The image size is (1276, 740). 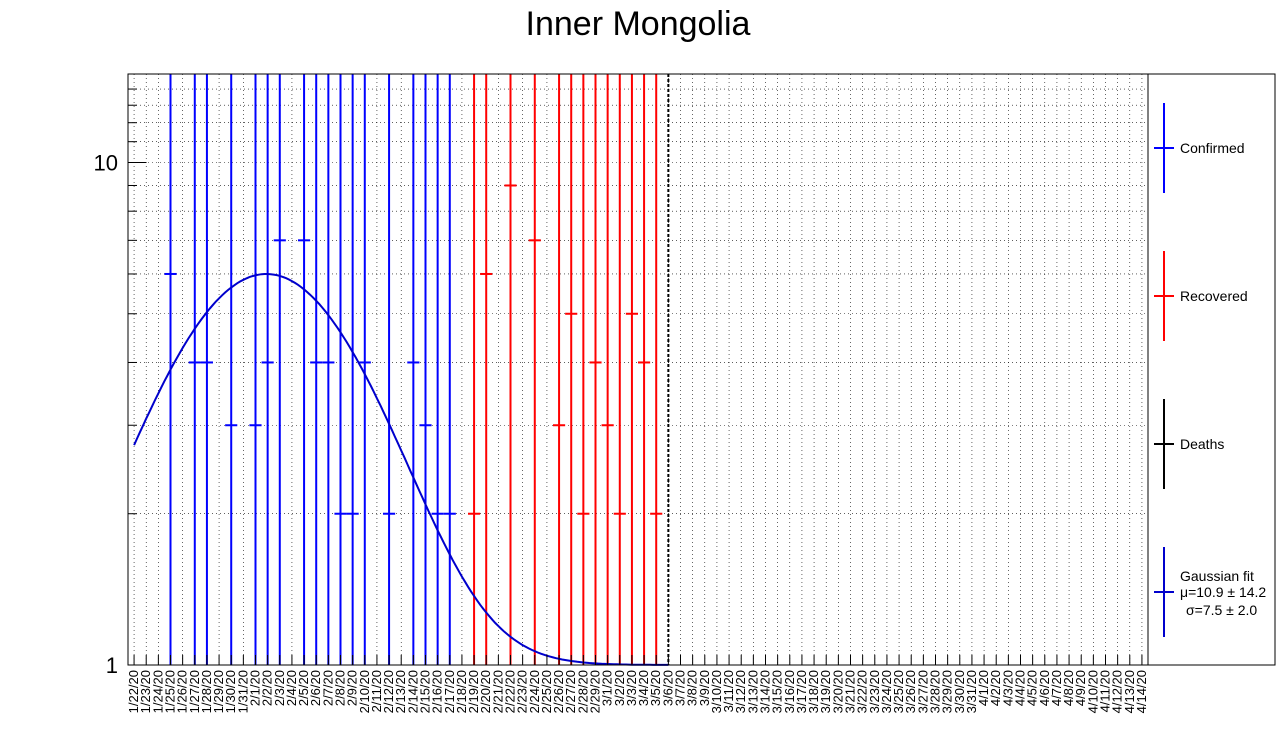 What do you see at coordinates (510, 691) in the screenshot?
I see `x-tick-label: 2/22/20` at bounding box center [510, 691].